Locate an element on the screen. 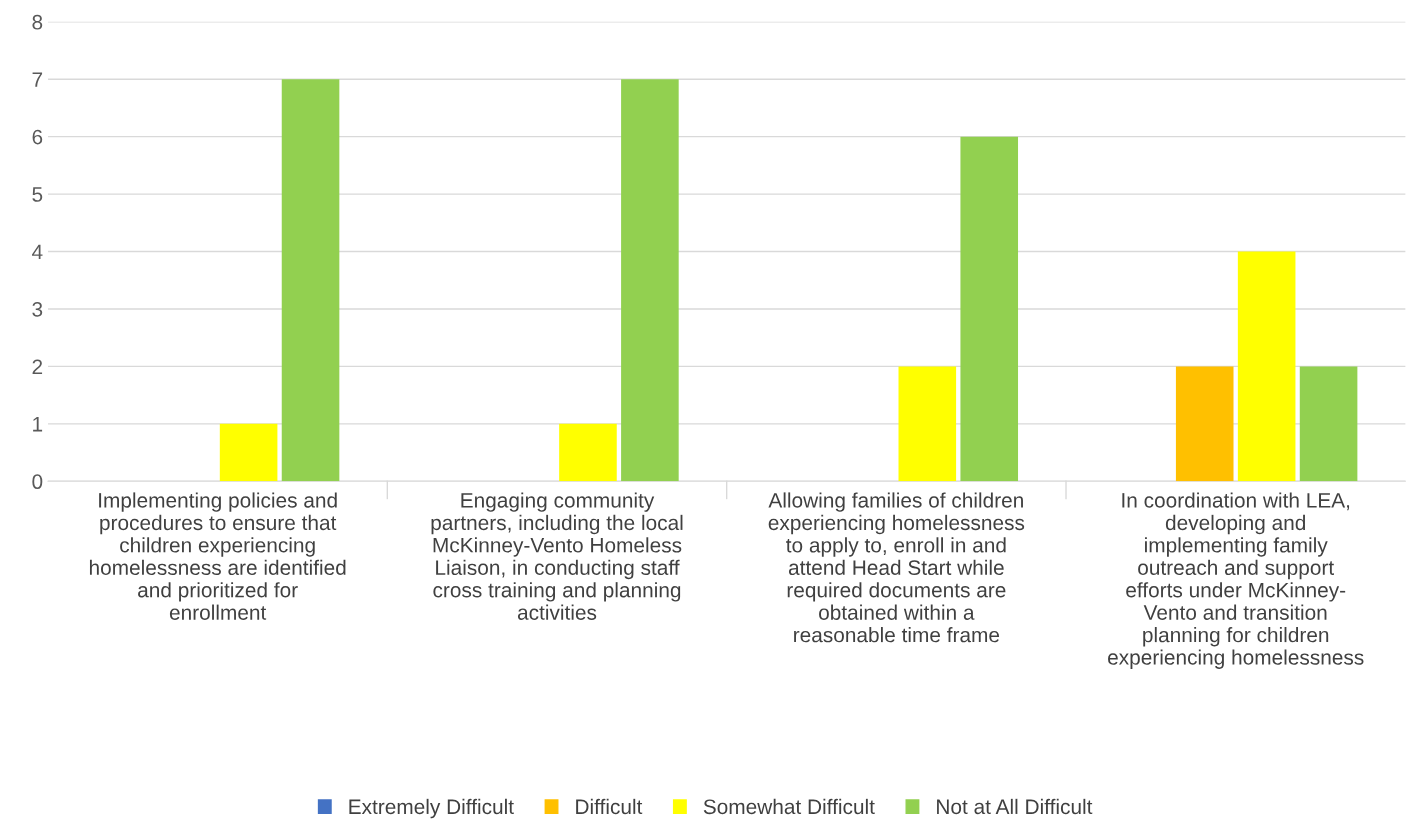  x-tick-label: Allowing families of children experiencing homelessness to apply to, enroll in and attend Head Start while required documents are obtained within a reasonable time frame is located at coordinates (896, 567).